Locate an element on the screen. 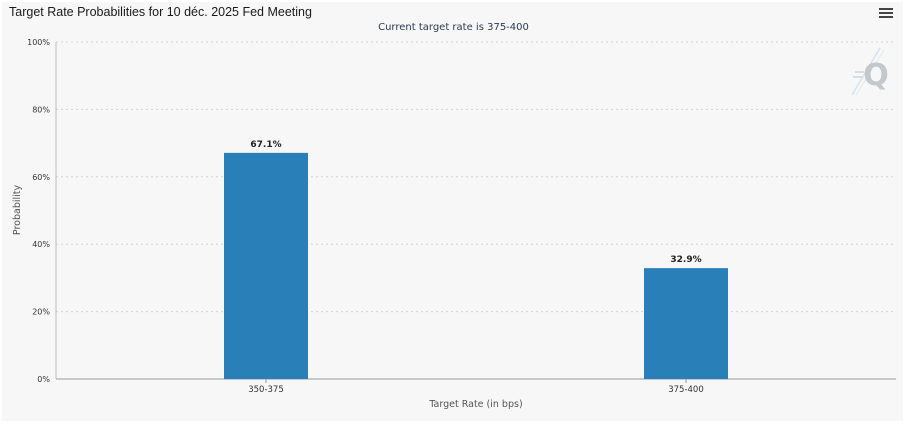  x-tick-label: 375-400 is located at coordinates (686, 390).